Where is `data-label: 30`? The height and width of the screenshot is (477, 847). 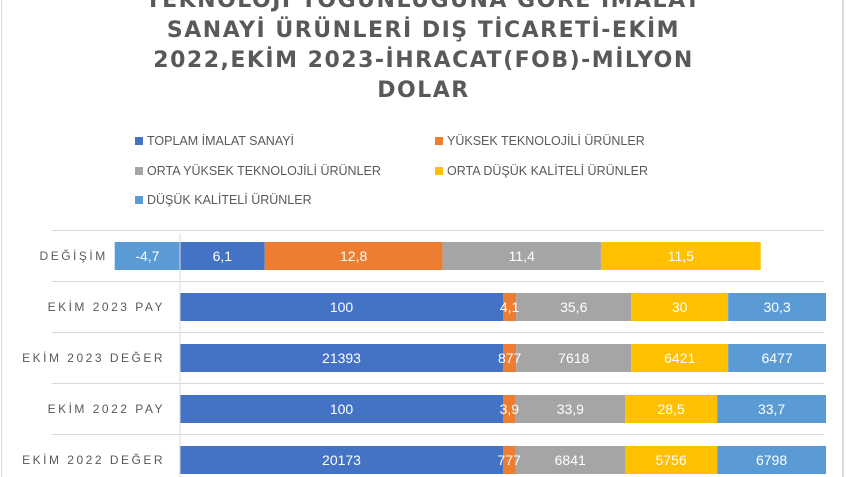
data-label: 30 is located at coordinates (680, 307).